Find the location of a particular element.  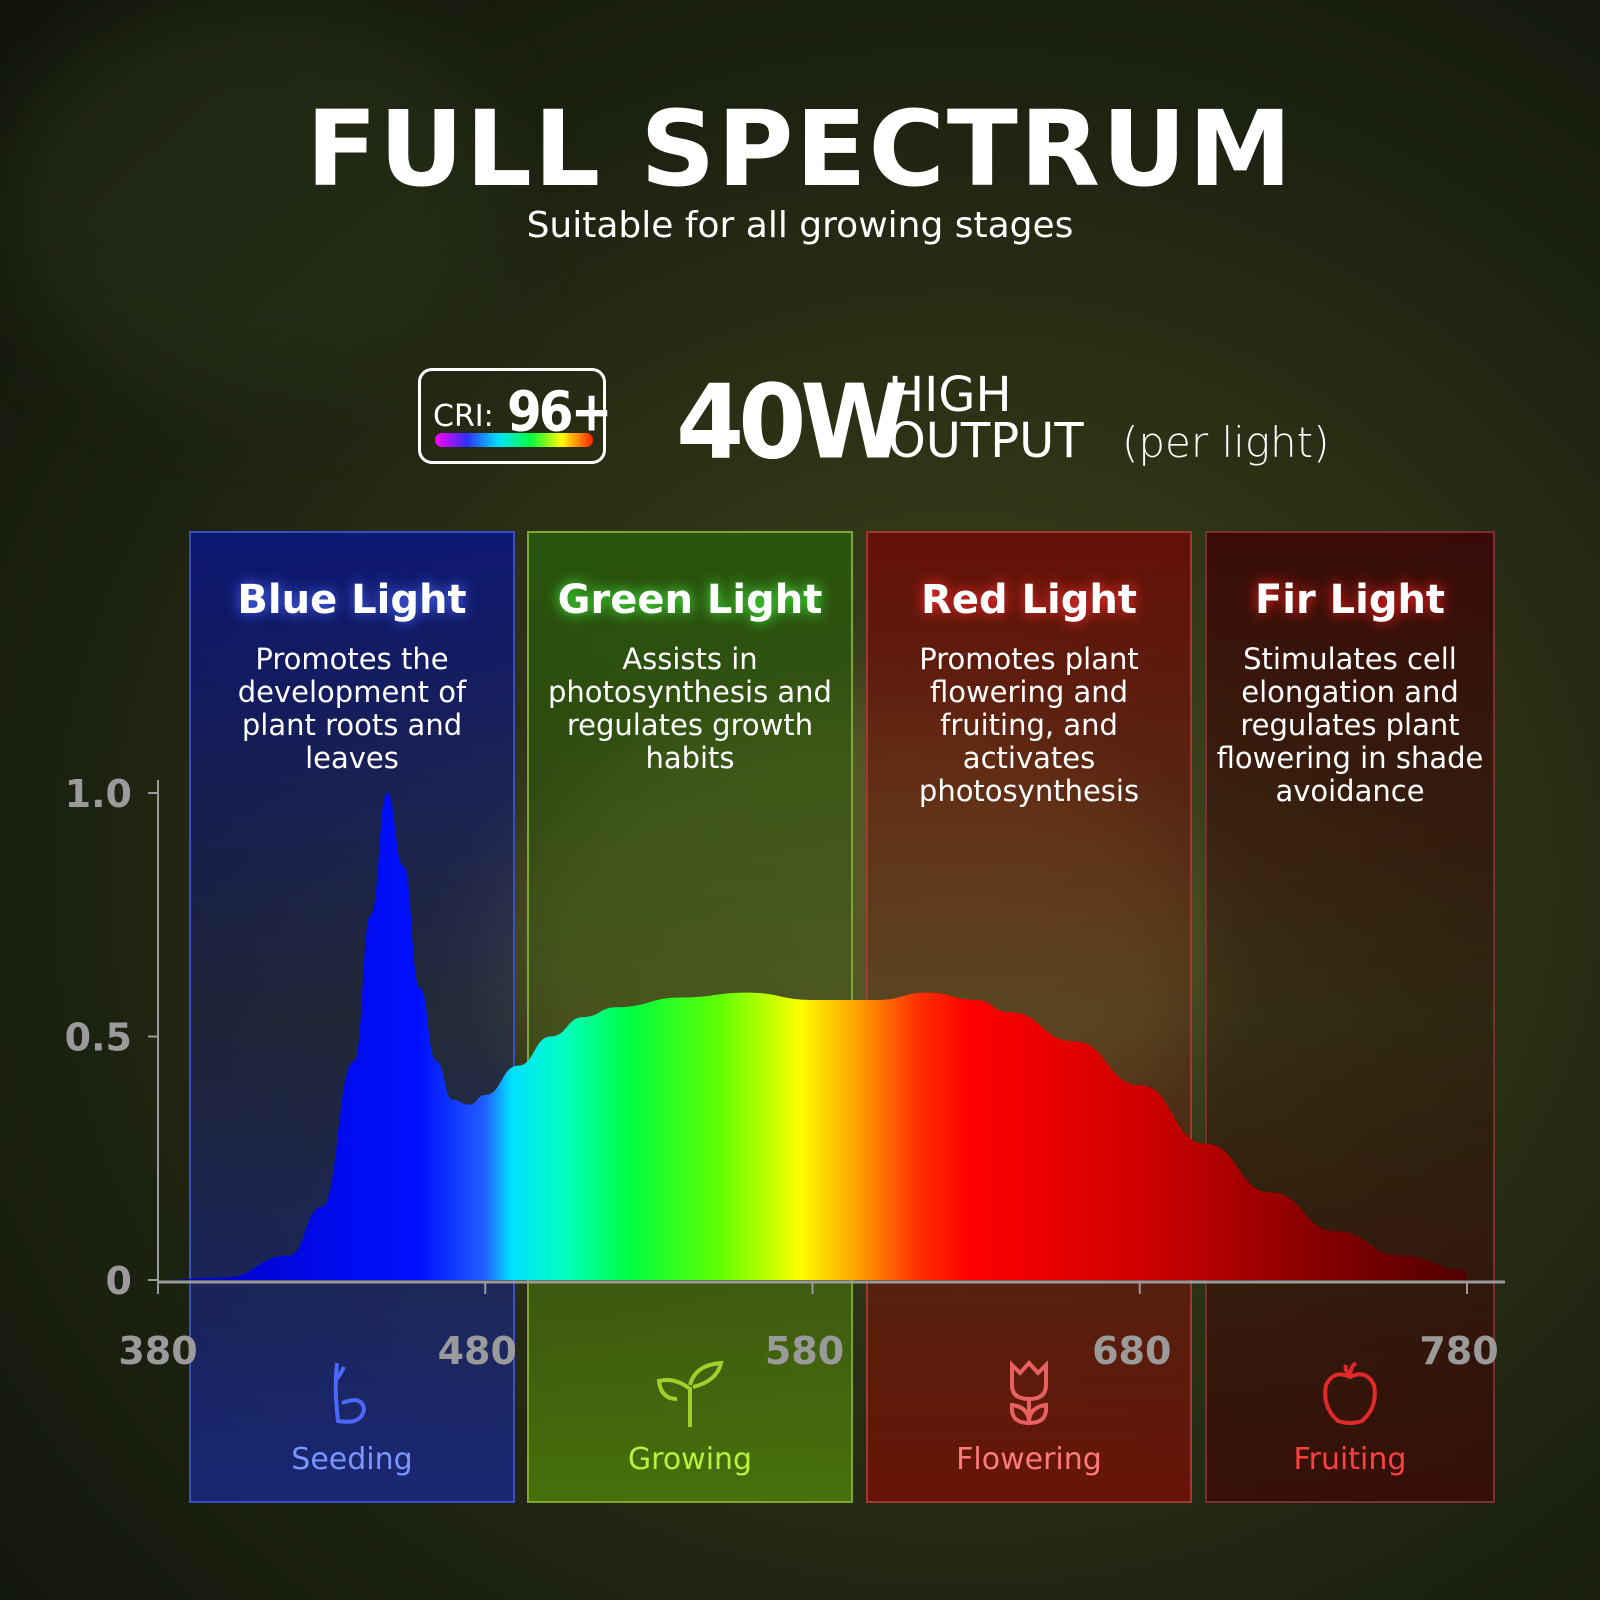

panel-title: Green Light is located at coordinates (690, 600).